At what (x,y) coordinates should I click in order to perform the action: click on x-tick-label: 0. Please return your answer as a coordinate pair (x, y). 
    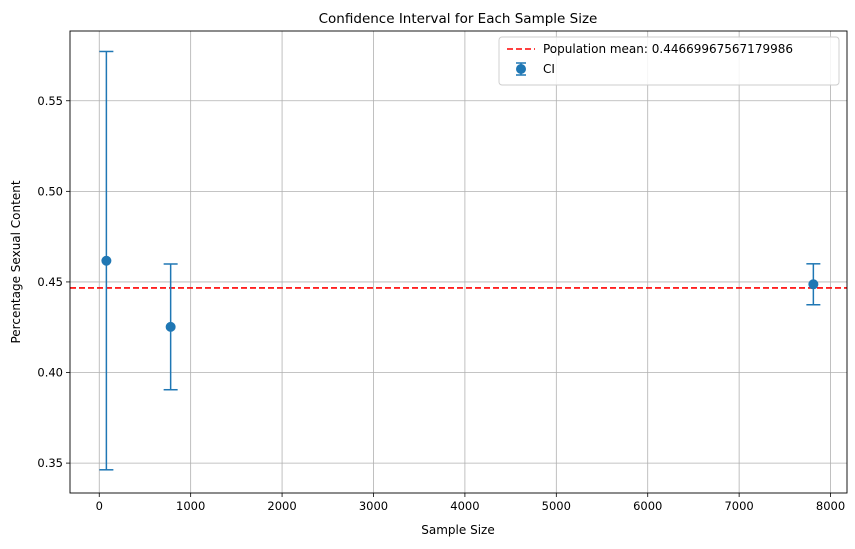
    Looking at the image, I should click on (99, 506).